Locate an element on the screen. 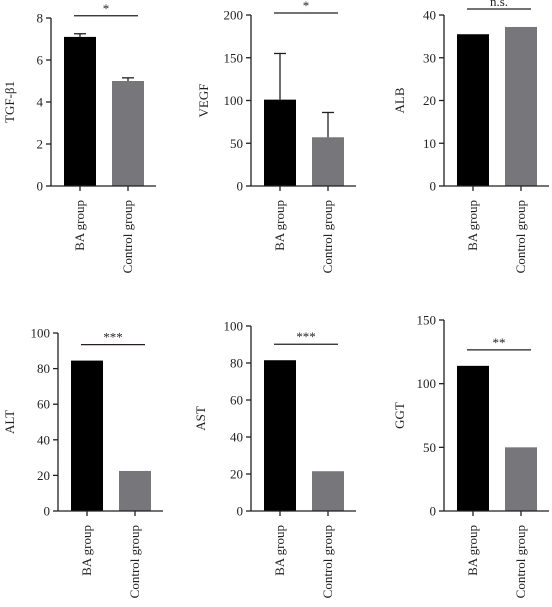 The image size is (552, 607). y-tick-label: 10 is located at coordinates (429, 143).